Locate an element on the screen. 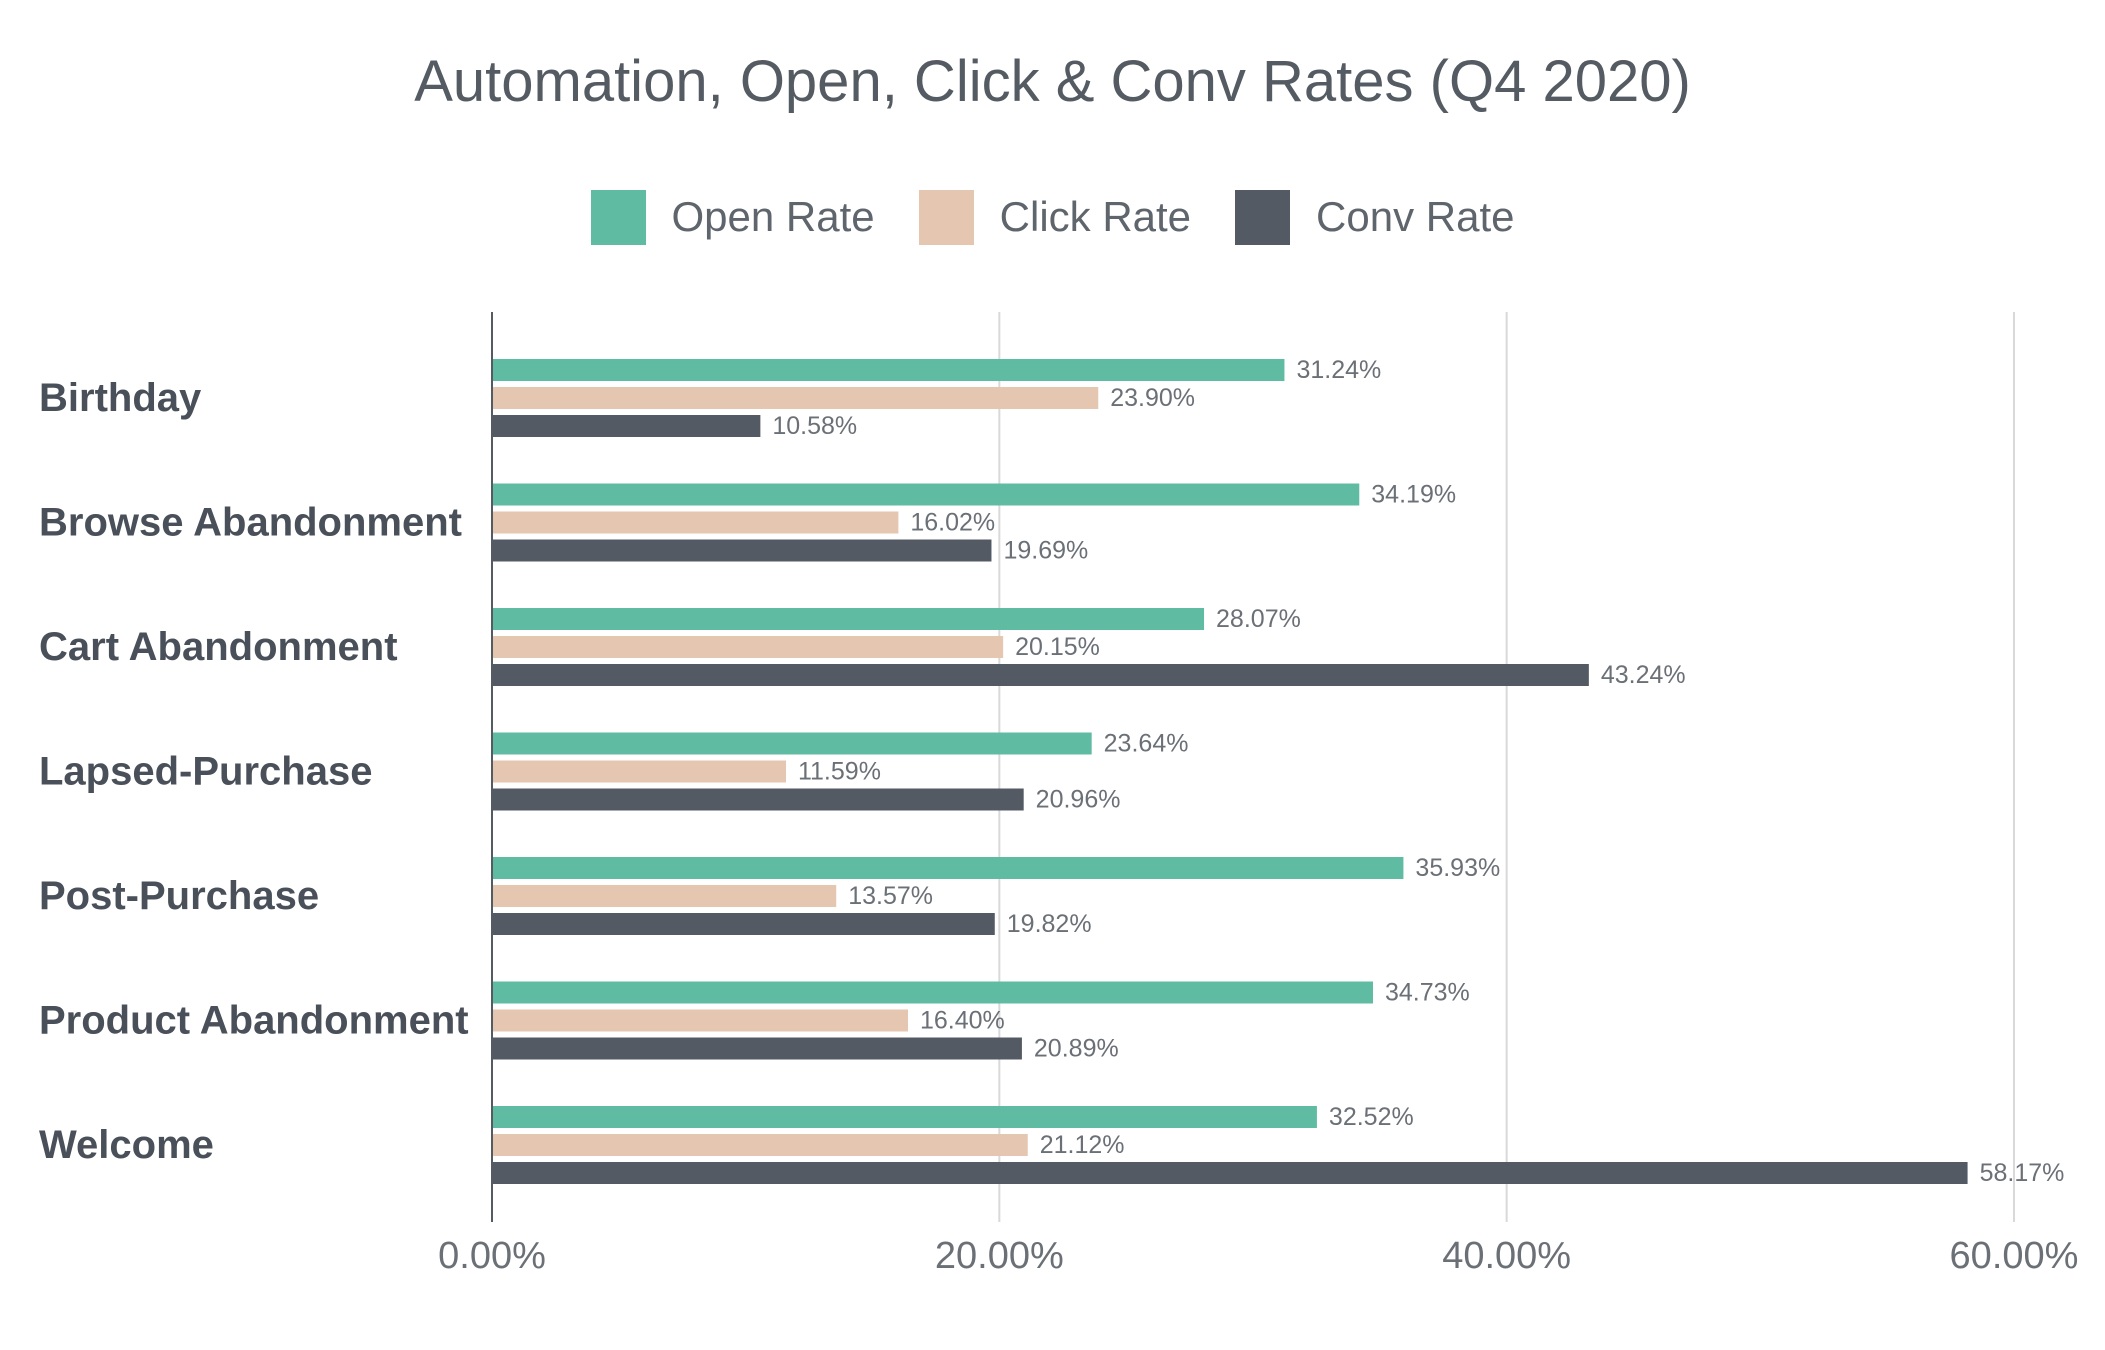  x-tick-label-3: 60.00% is located at coordinates (2014, 1256).